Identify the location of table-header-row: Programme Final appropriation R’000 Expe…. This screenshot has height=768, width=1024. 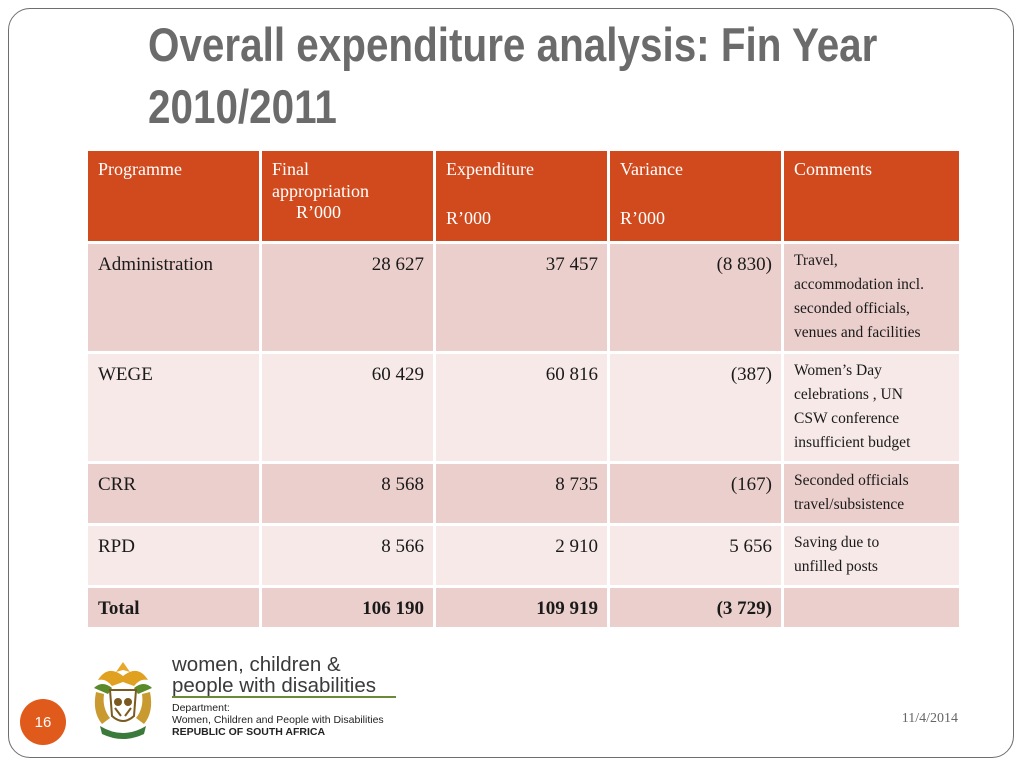
(523, 197).